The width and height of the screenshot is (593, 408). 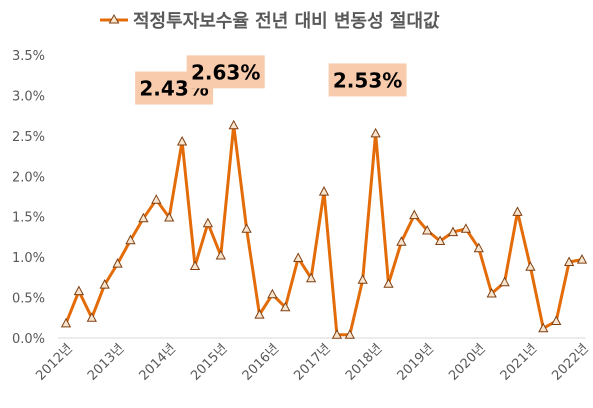 What do you see at coordinates (271, 80) in the screenshot?
I see `callouts: 2.43%2.63% 2.53%` at bounding box center [271, 80].